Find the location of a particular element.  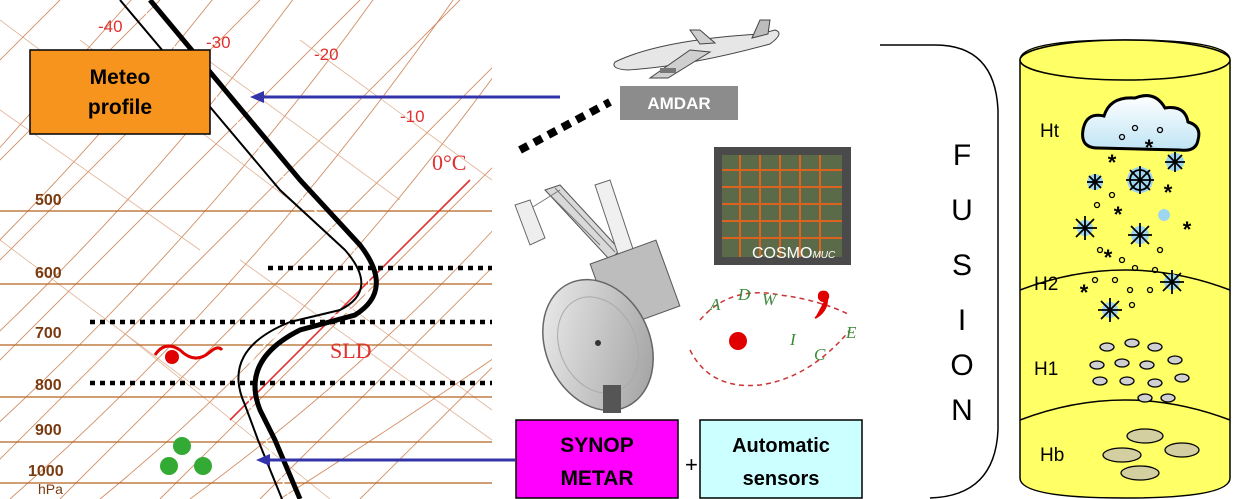

aircraft-link is located at coordinates (565, 126).